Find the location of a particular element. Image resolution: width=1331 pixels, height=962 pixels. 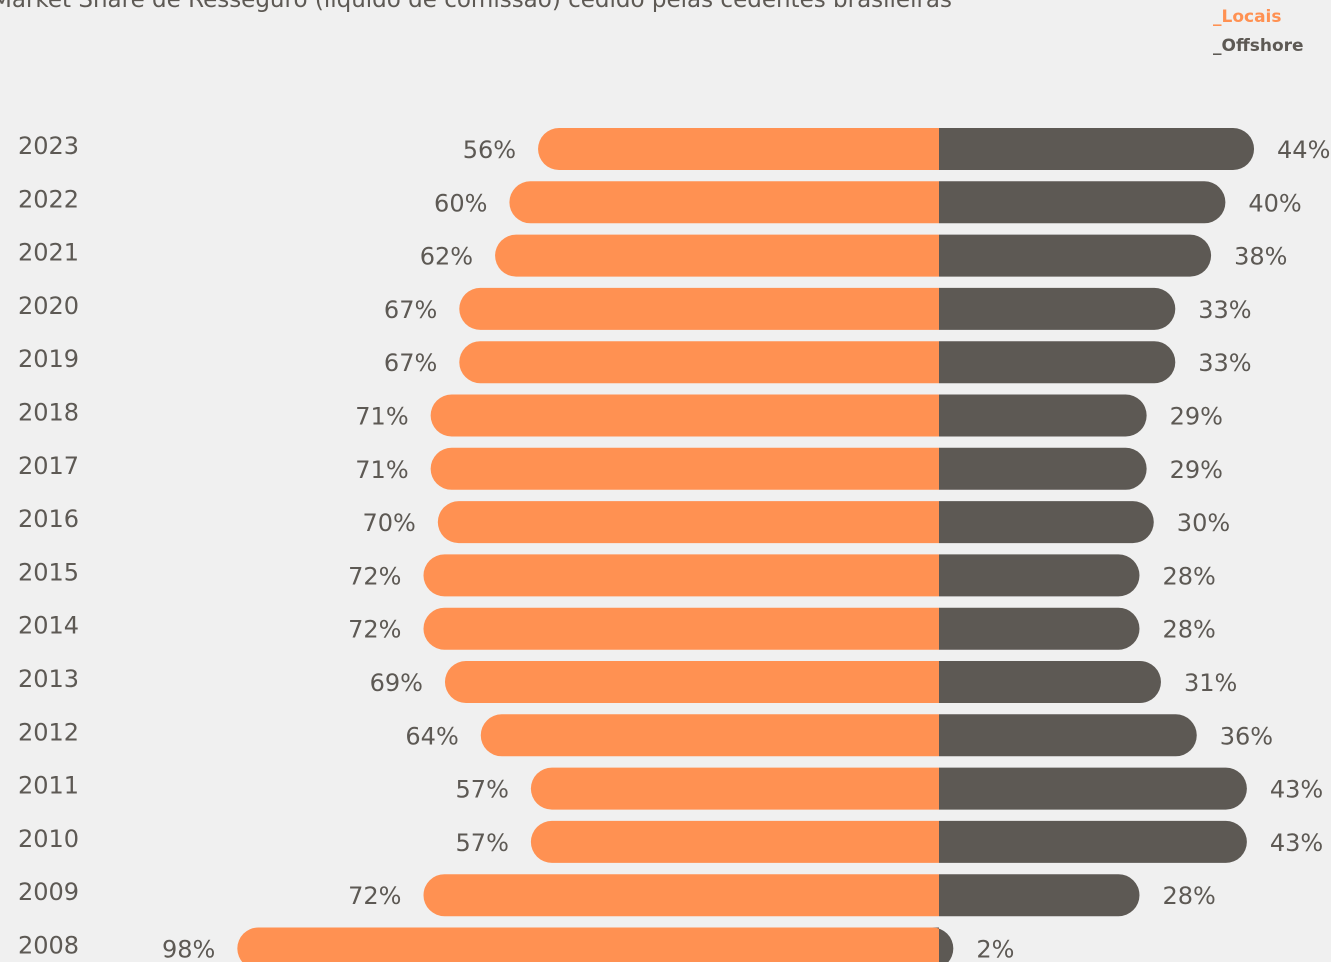

year-label: 2008 is located at coordinates (48, 946).